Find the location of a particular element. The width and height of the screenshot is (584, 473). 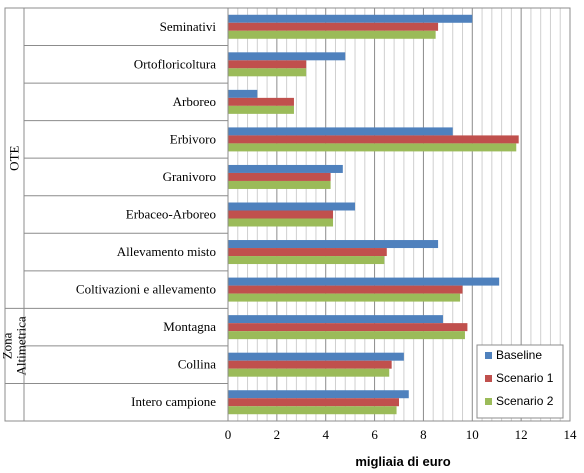

x-tick-label: 8 is located at coordinates (423, 434).